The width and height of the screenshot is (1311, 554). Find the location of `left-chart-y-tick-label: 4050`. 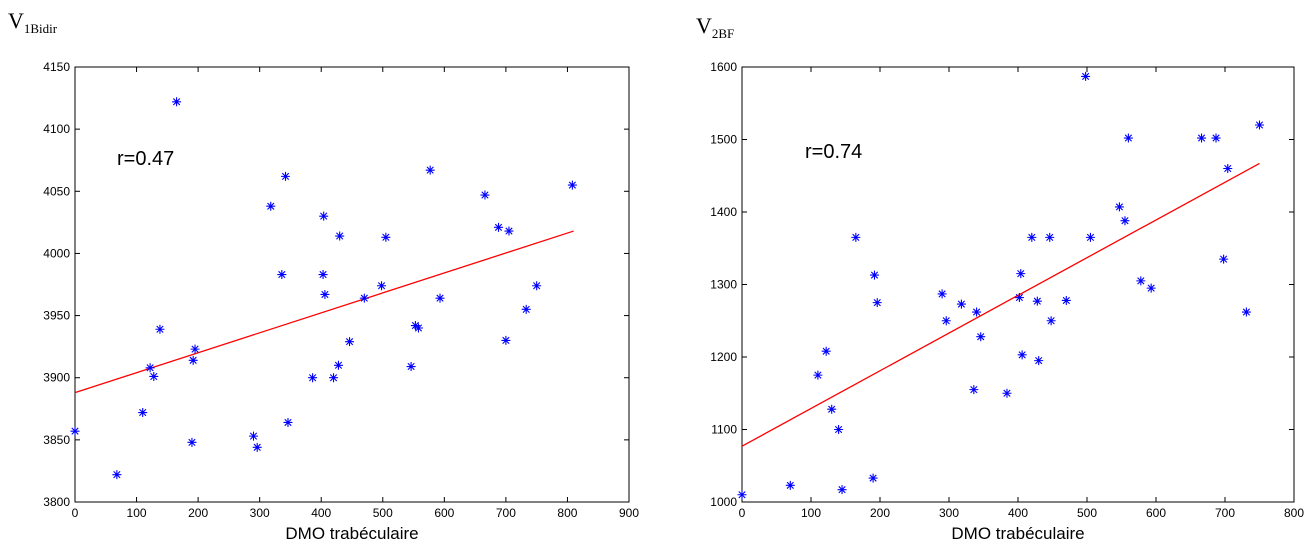

left-chart-y-tick-label: 4050 is located at coordinates (56, 191).